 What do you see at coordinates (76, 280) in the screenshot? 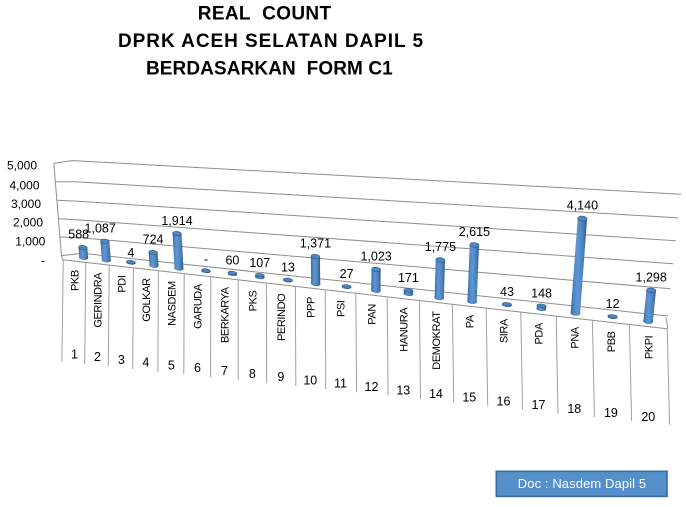
I see `svg-text: PKB` at bounding box center [76, 280].